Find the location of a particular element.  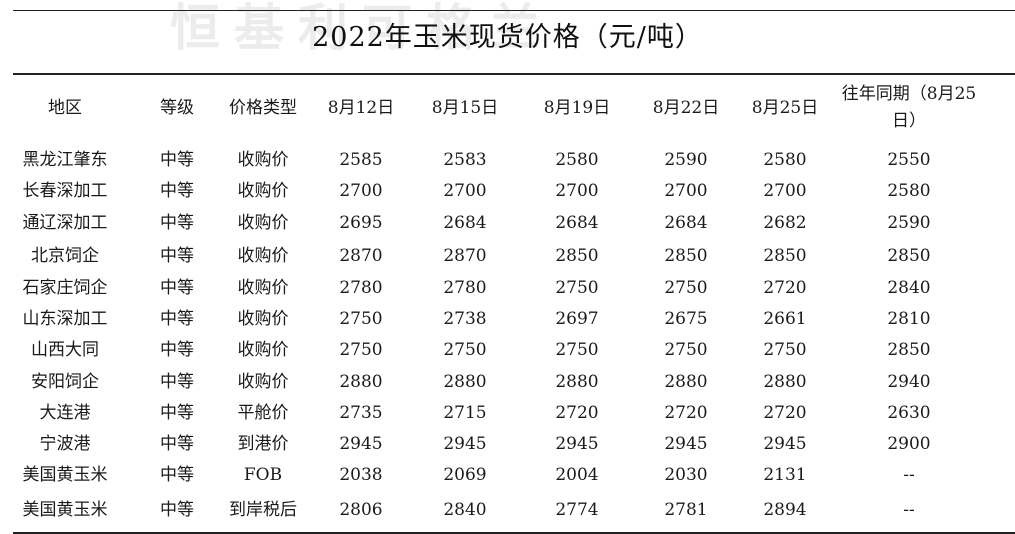

page-title: 2022年玉米现货价格（元/吨） is located at coordinates (507, 37).